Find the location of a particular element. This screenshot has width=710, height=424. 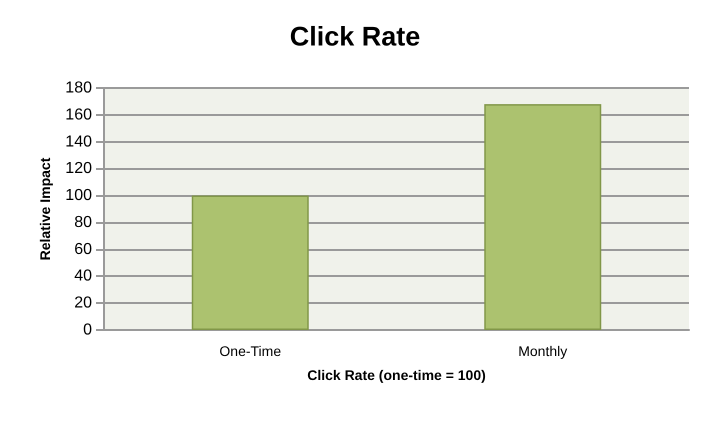

y-tick-label: 60 is located at coordinates (83, 249).